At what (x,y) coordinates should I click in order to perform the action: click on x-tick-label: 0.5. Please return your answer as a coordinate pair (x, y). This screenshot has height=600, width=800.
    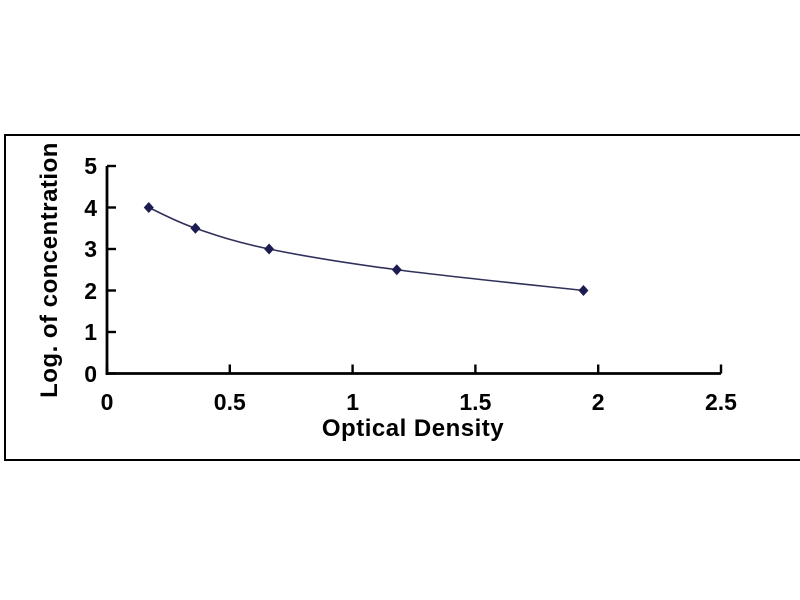
    Looking at the image, I should click on (229, 402).